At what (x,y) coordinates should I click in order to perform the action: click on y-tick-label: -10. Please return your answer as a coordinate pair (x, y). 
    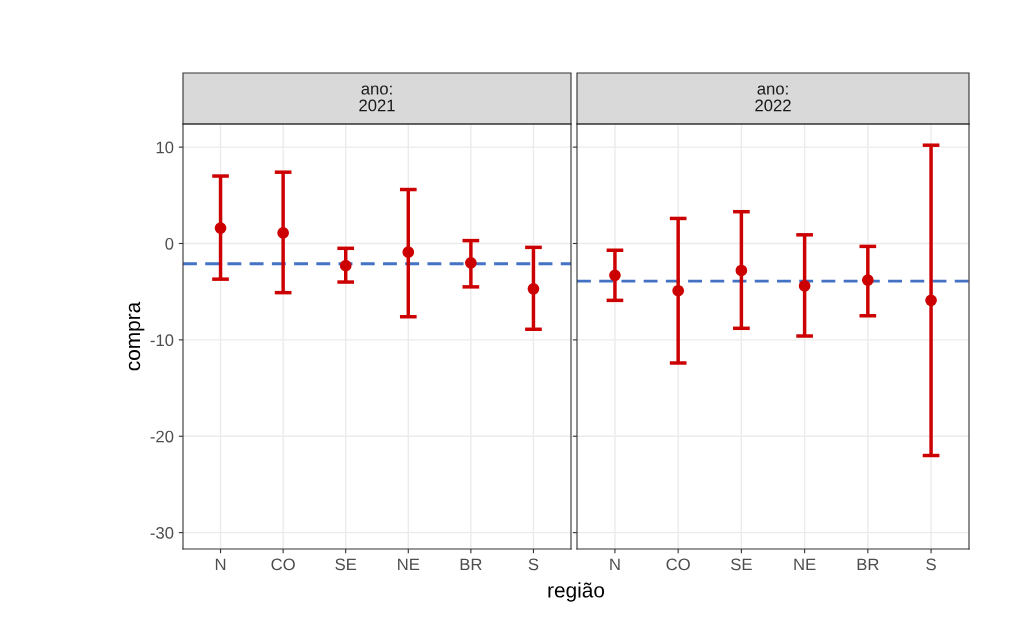
    Looking at the image, I should click on (162, 340).